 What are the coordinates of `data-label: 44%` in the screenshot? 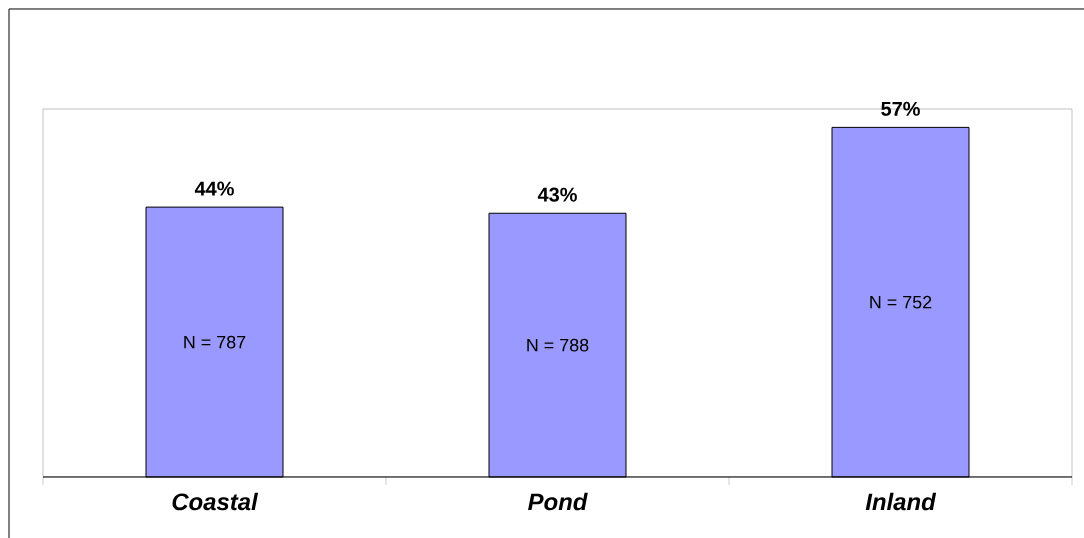 It's located at (214, 188).